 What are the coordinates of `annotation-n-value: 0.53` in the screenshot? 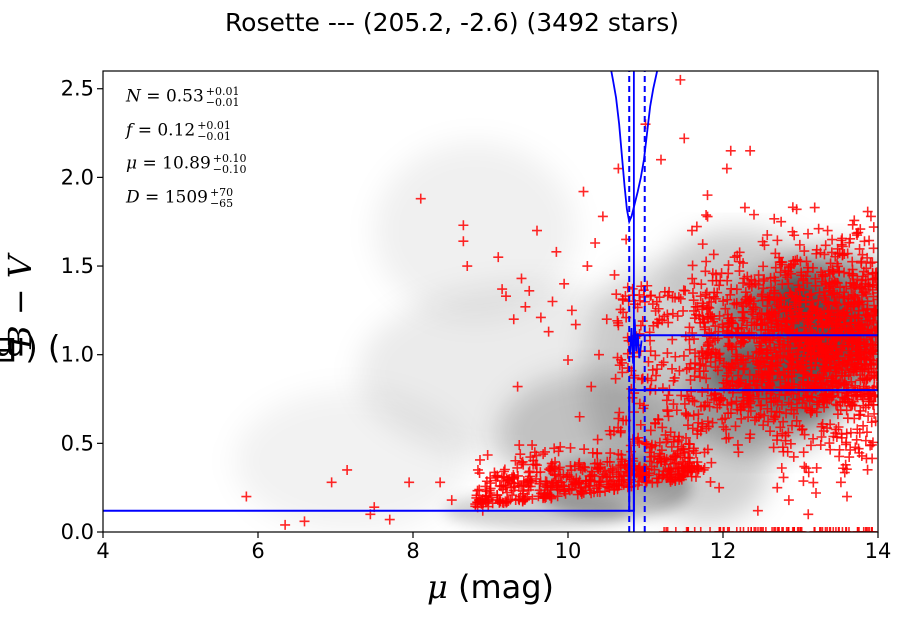 It's located at (184, 96).